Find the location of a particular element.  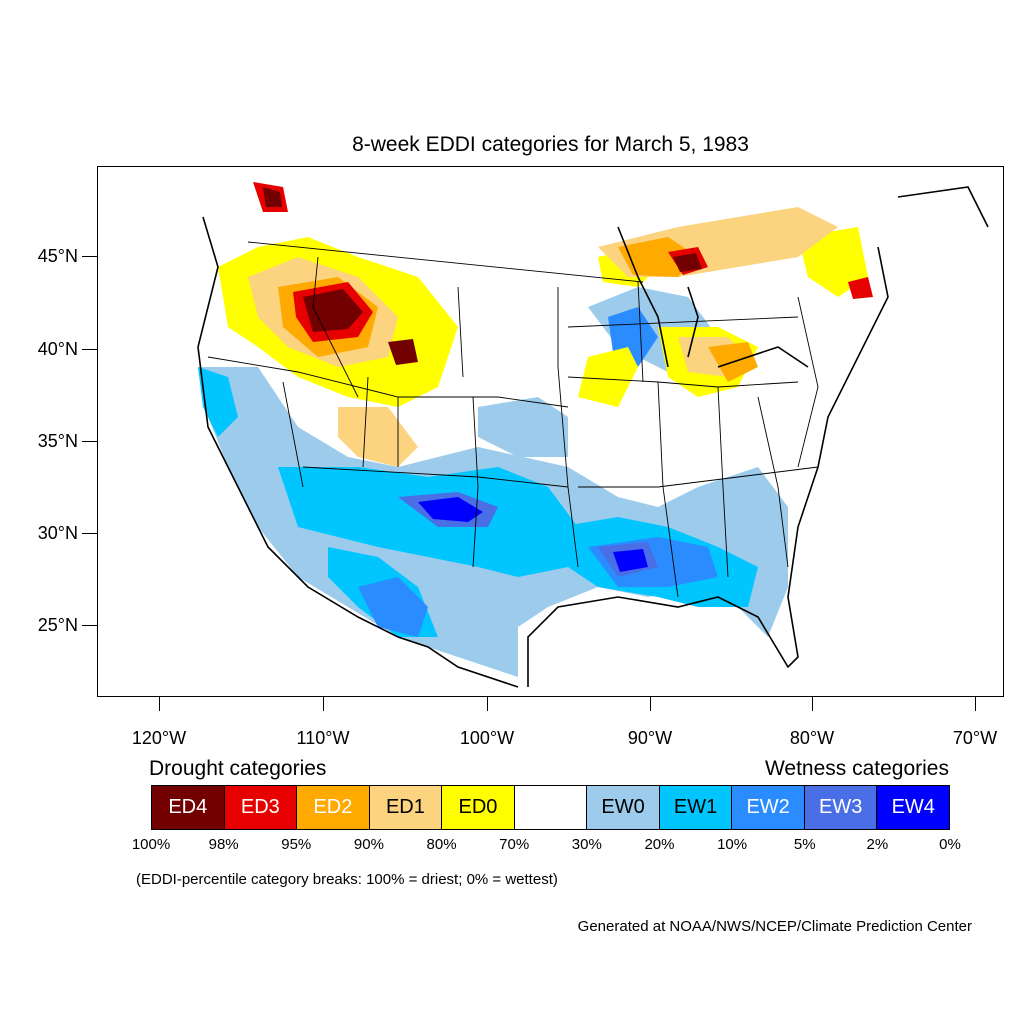

percentile-label: 100% is located at coordinates (151, 844).